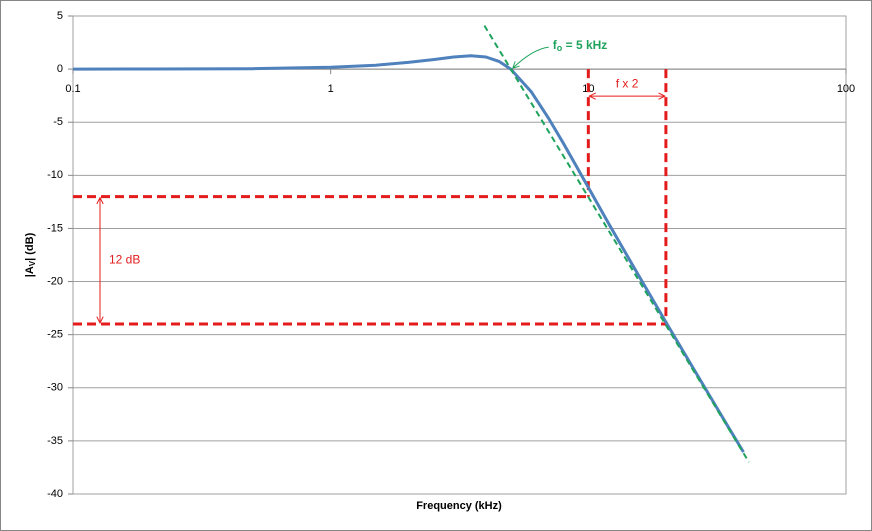 This screenshot has width=872, height=531. Describe the element at coordinates (584, 45) in the screenshot. I see `annotation-rest: = 5 kHz` at that location.